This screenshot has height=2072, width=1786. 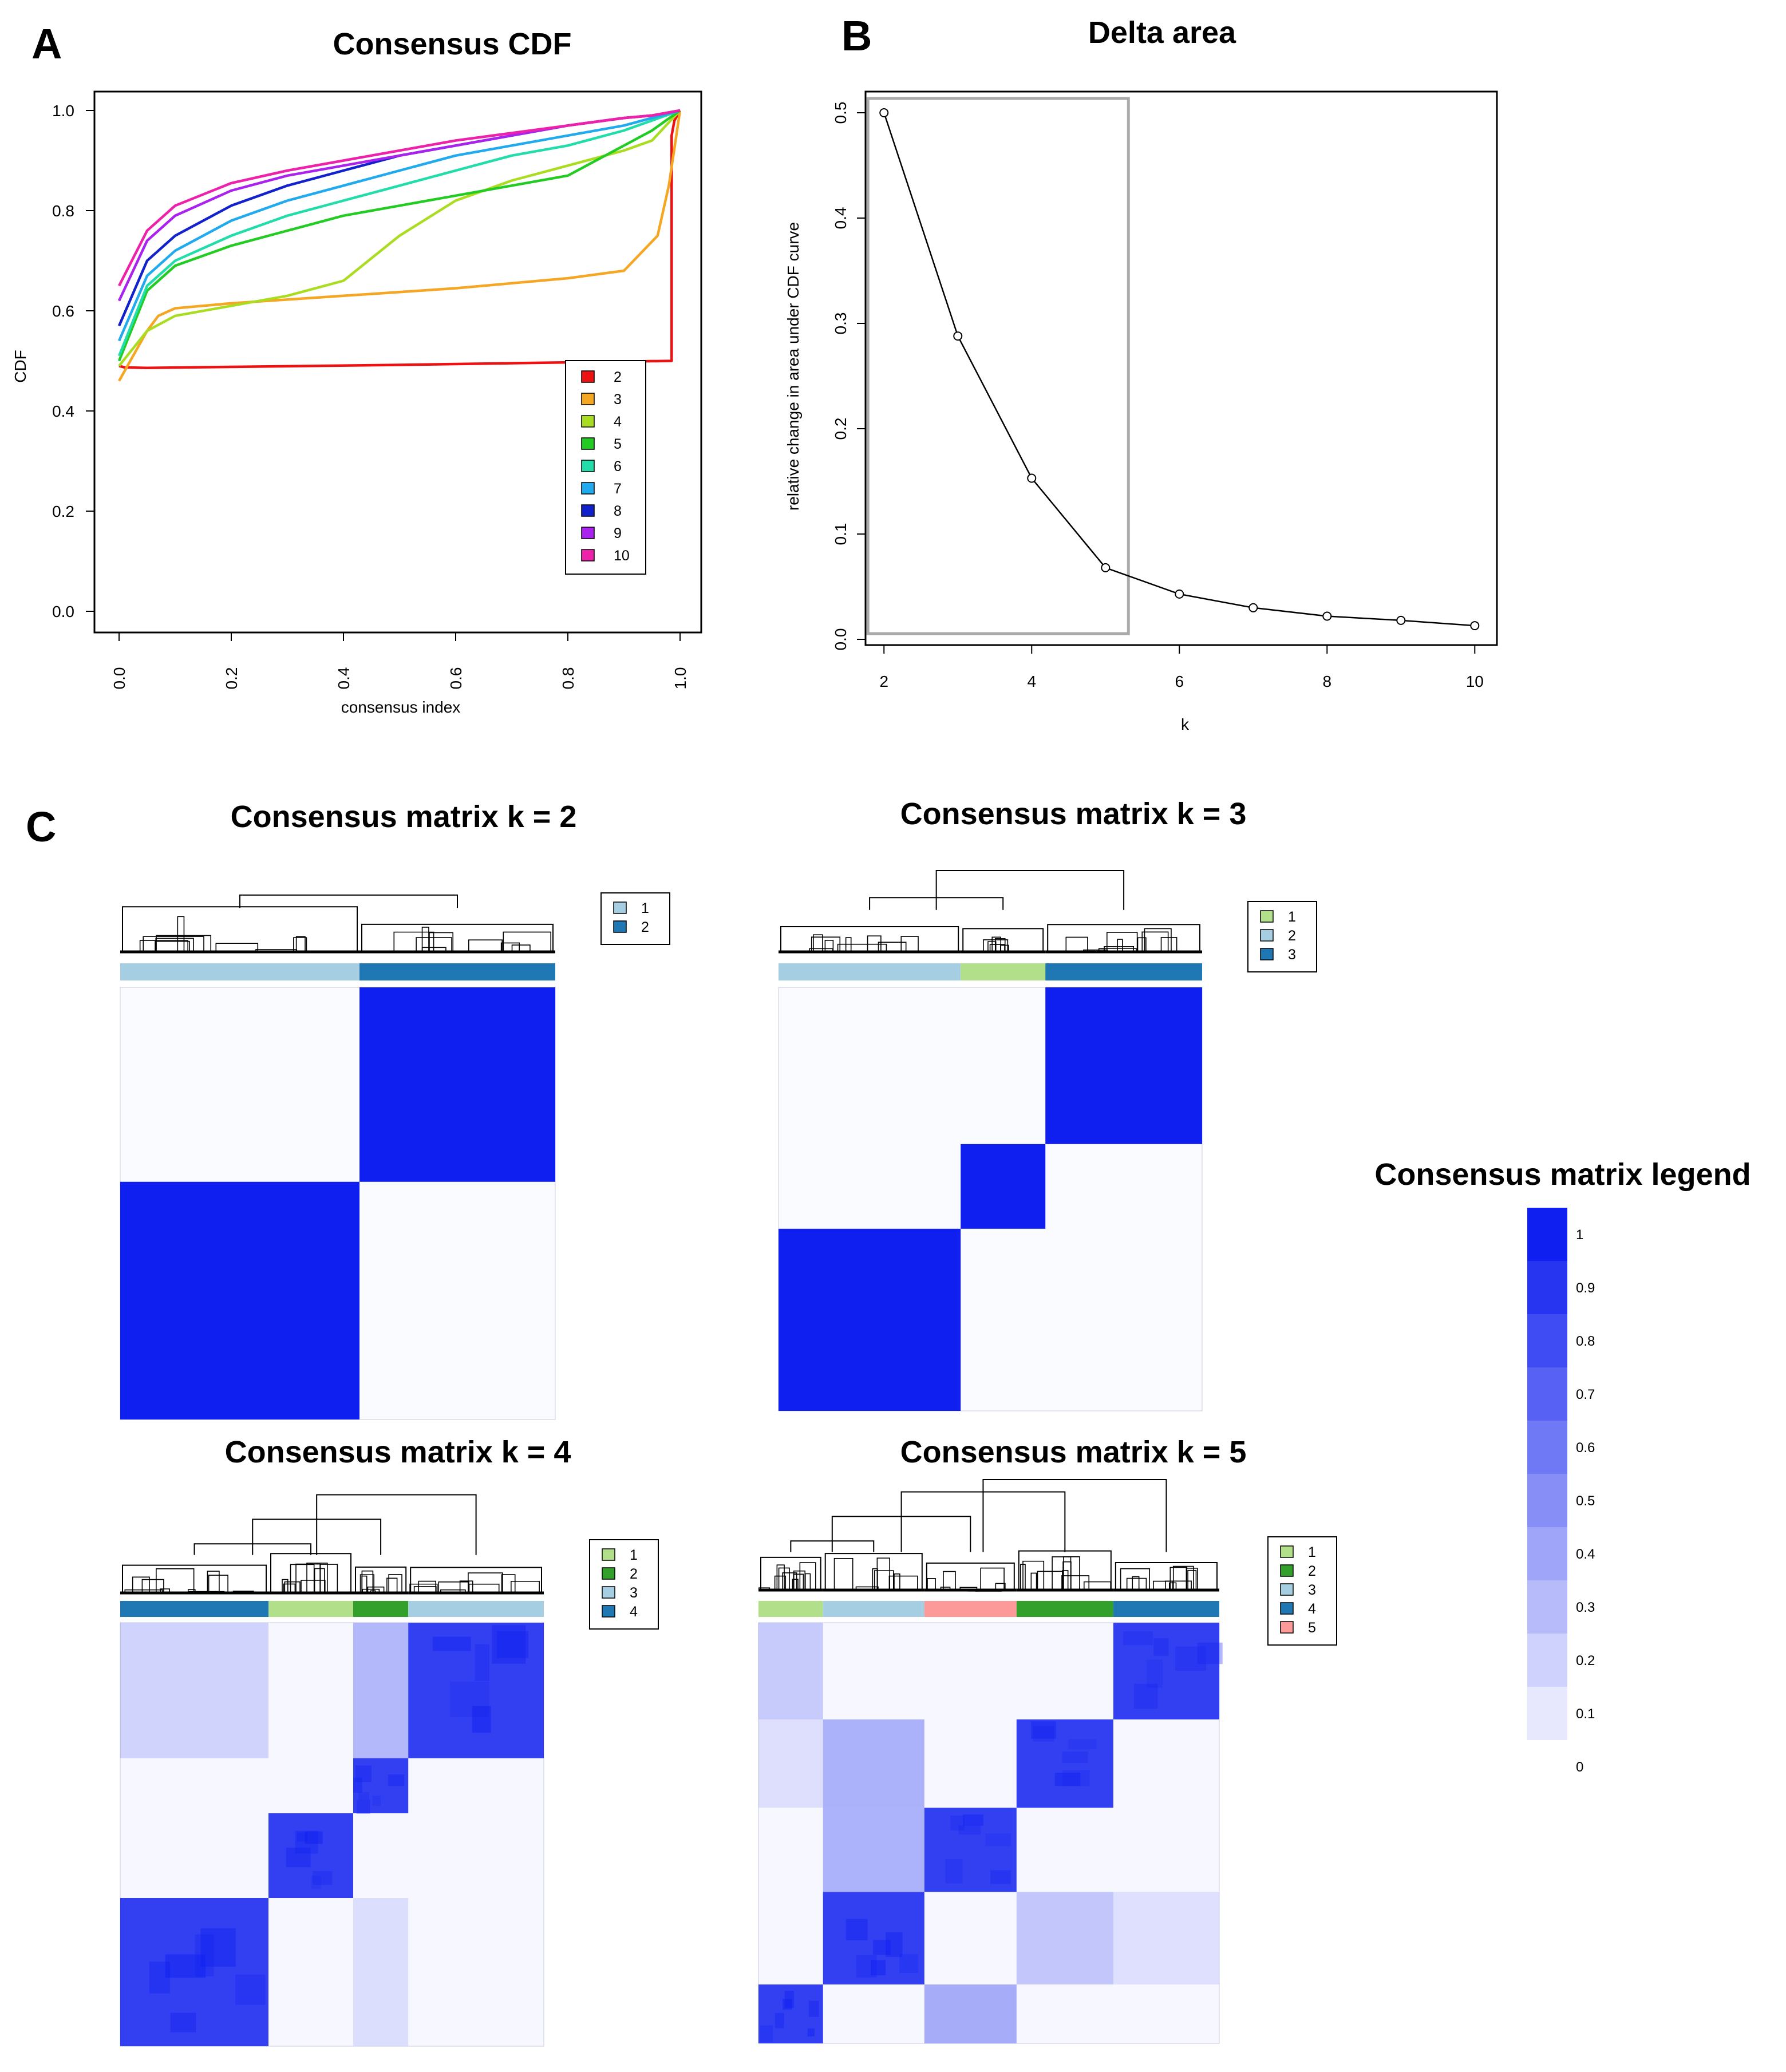 What do you see at coordinates (622, 556) in the screenshot?
I see `legend-label: 10` at bounding box center [622, 556].